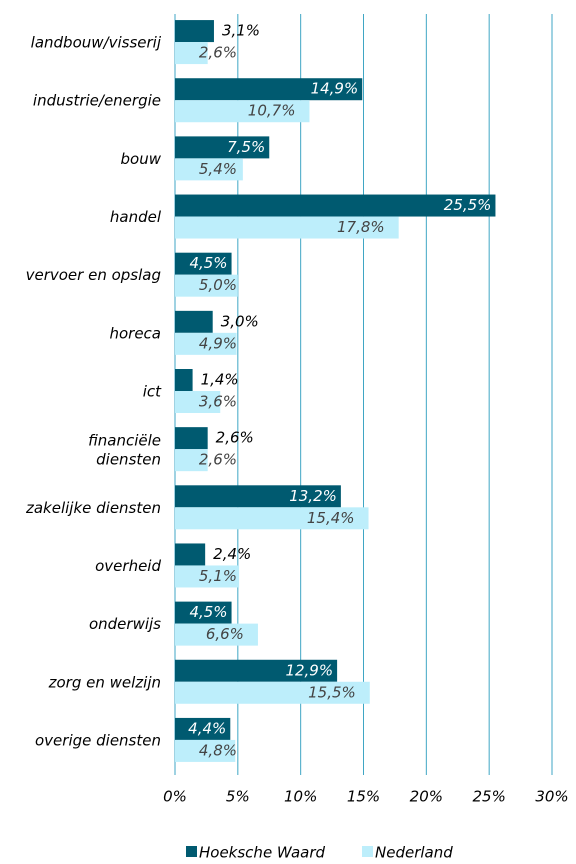 The width and height of the screenshot is (576, 864). What do you see at coordinates (335, 89) in the screenshot?
I see `value-label: 14,9%` at bounding box center [335, 89].